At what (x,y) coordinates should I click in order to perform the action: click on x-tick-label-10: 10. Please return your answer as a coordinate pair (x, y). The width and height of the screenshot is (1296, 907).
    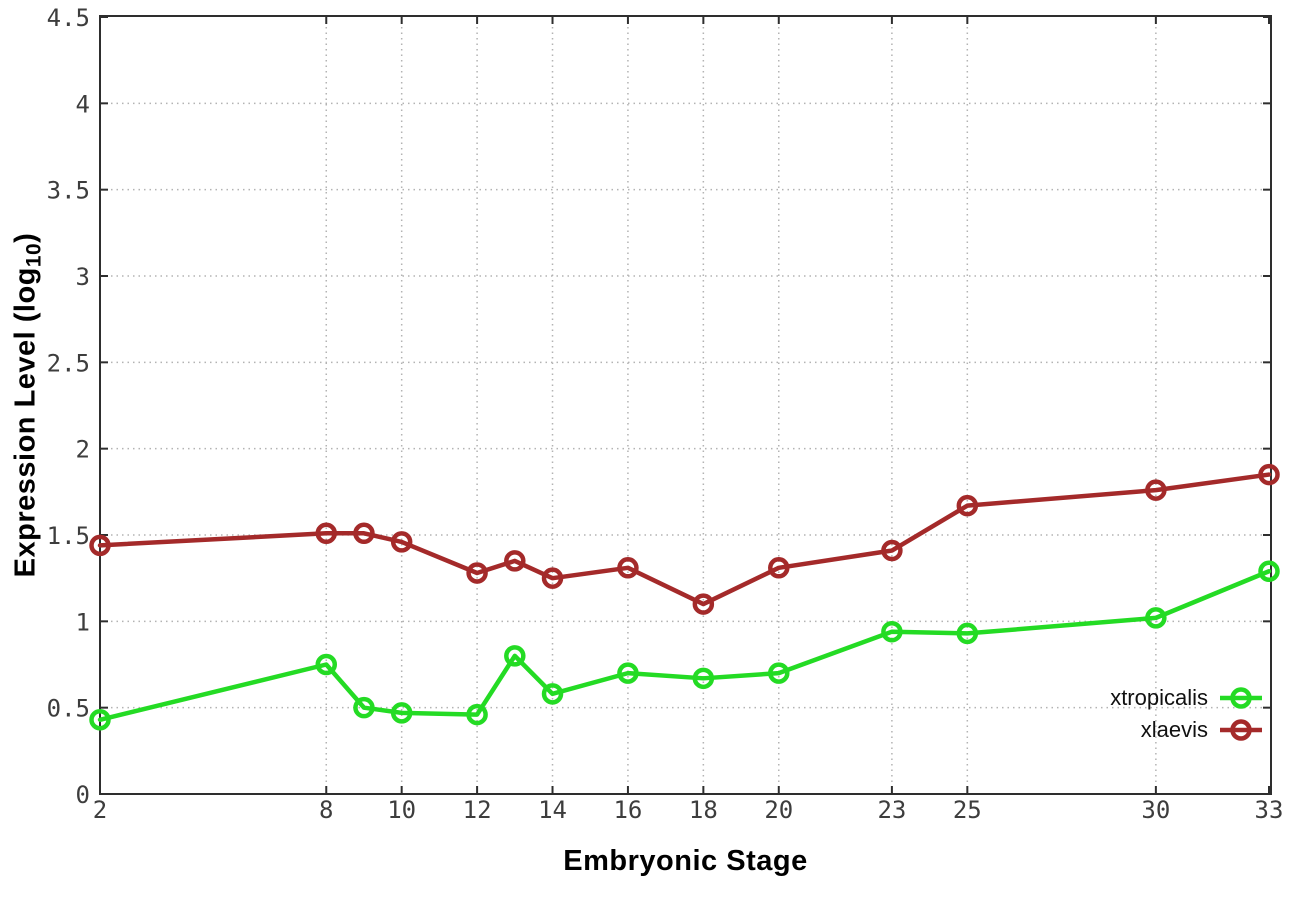
    Looking at the image, I should click on (401, 810).